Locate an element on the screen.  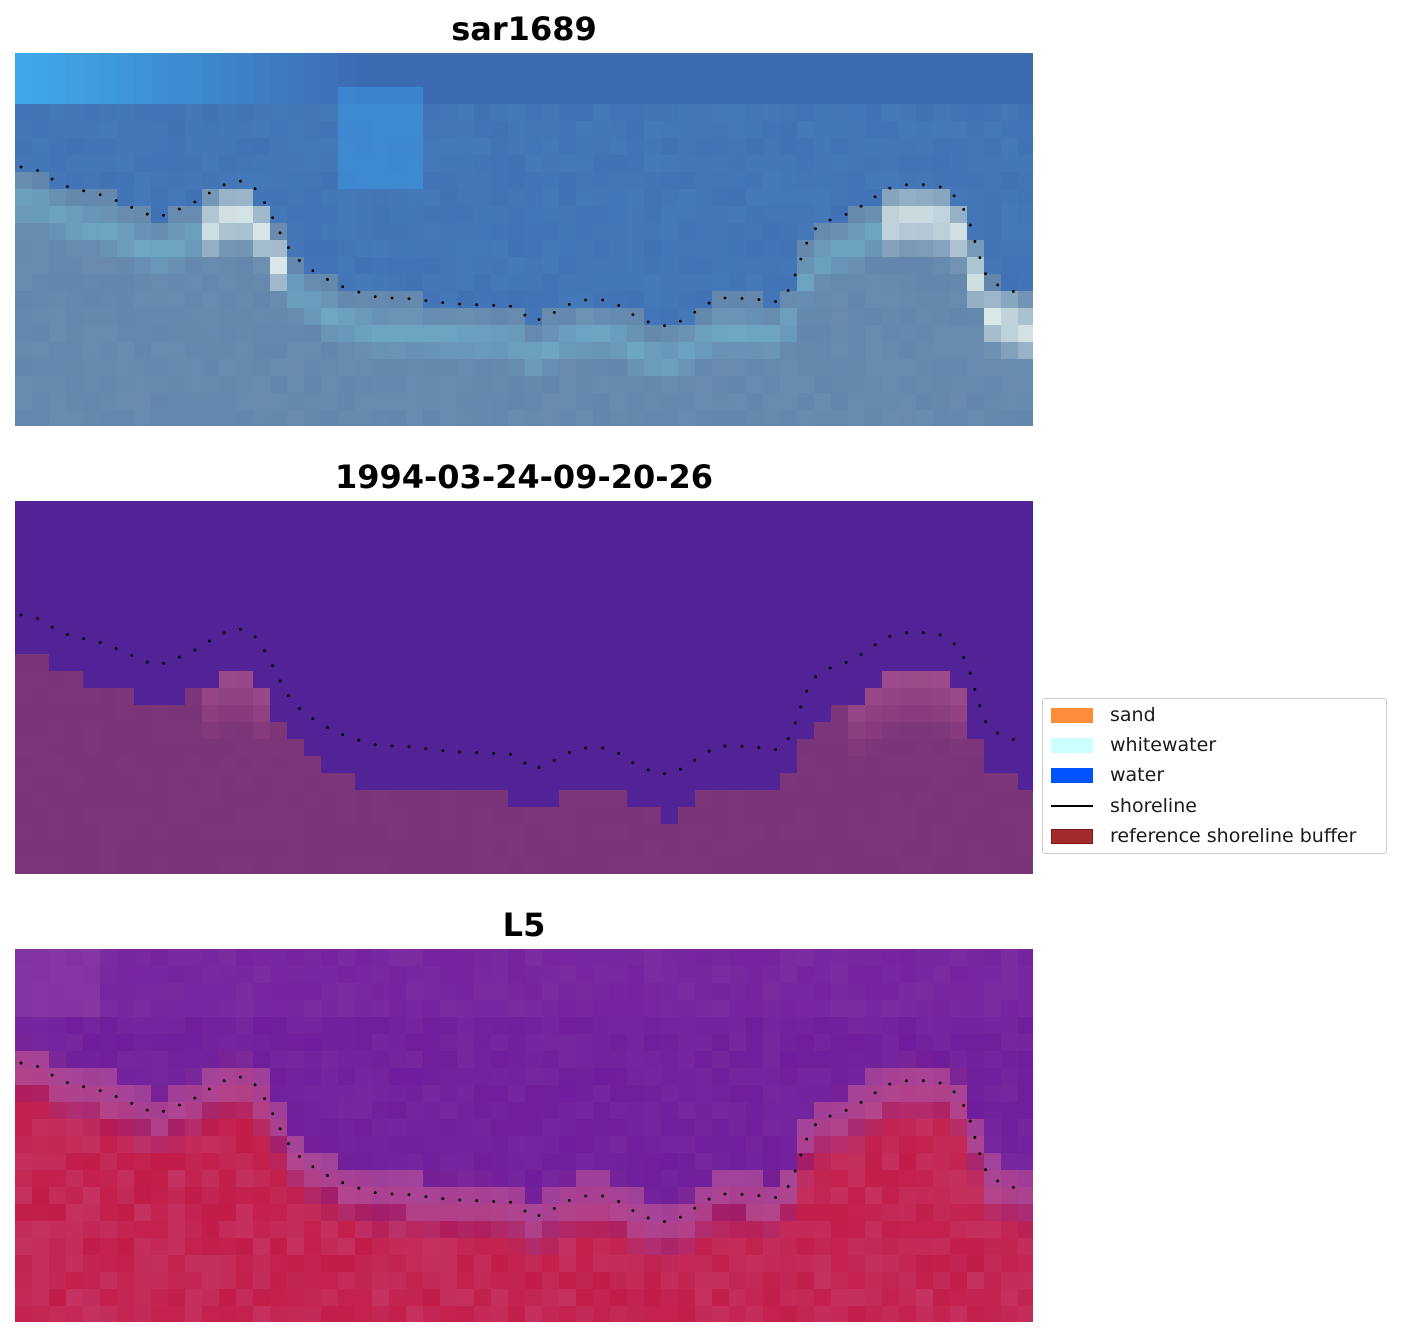
legend-label-reference-buffer: reference shoreline buffer is located at coordinates (1233, 836).